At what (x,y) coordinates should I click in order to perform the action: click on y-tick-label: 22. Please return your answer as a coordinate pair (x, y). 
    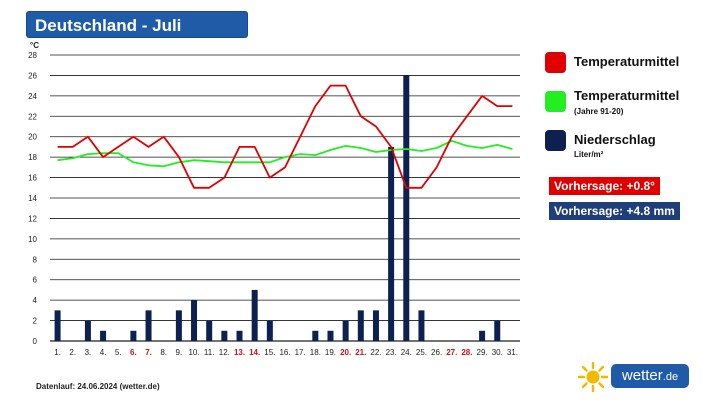
    Looking at the image, I should click on (32, 116).